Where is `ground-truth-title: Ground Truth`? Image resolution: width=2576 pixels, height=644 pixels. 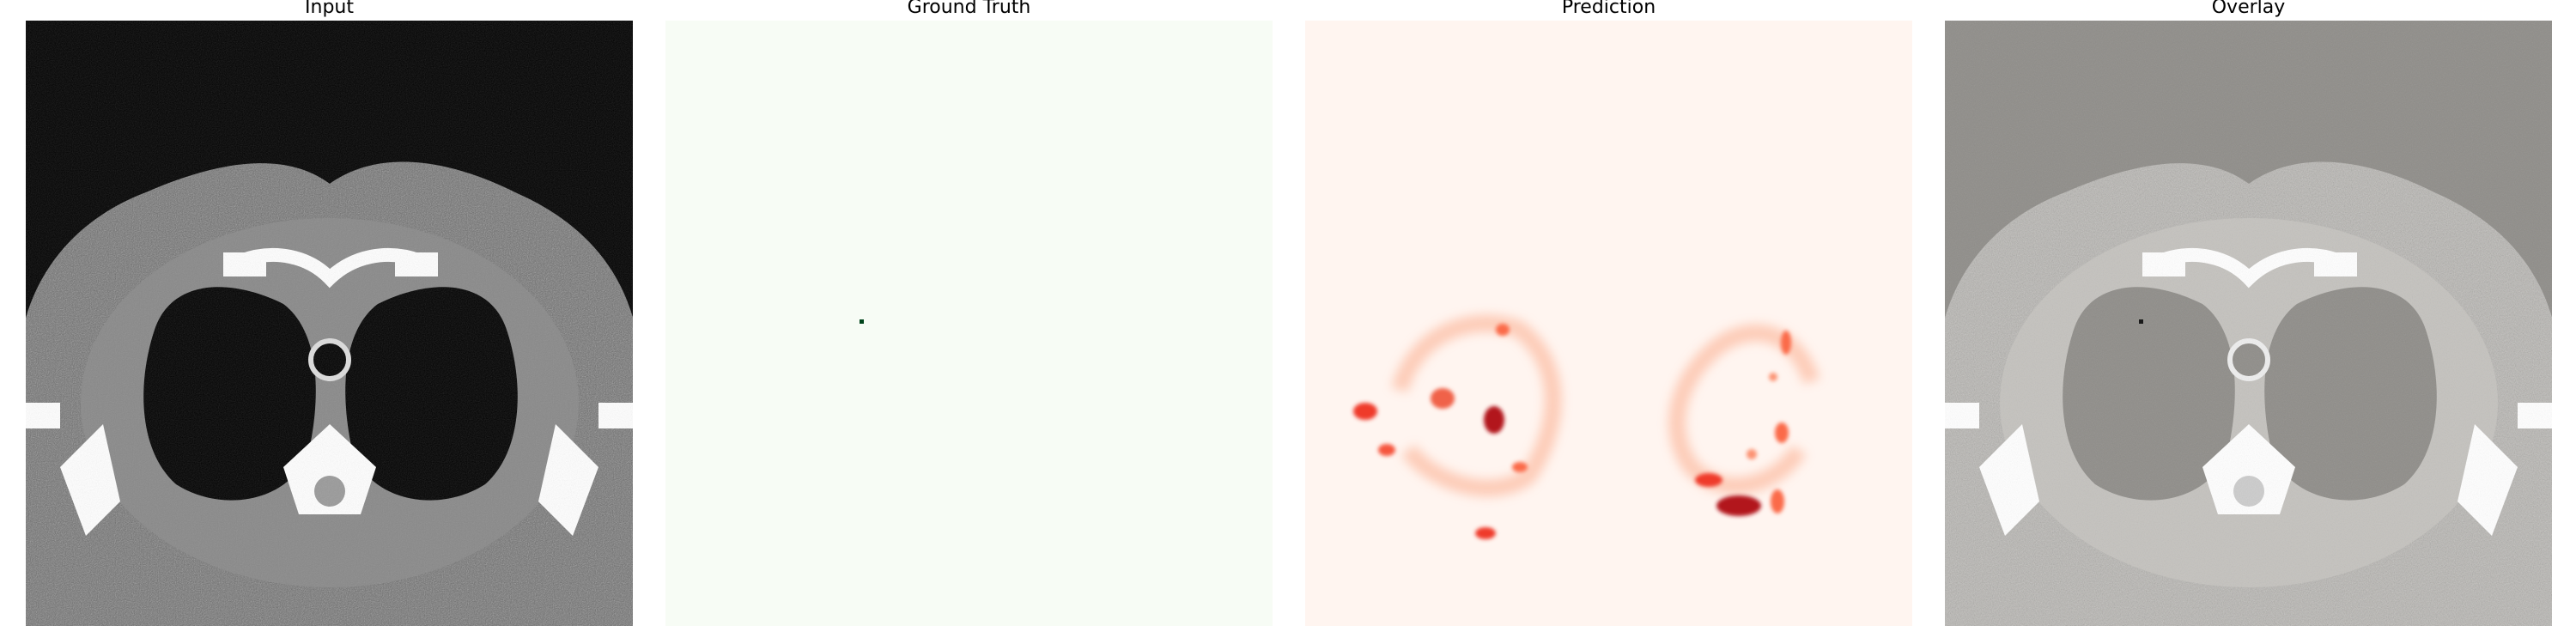 ground-truth-title: Ground Truth is located at coordinates (969, 9).